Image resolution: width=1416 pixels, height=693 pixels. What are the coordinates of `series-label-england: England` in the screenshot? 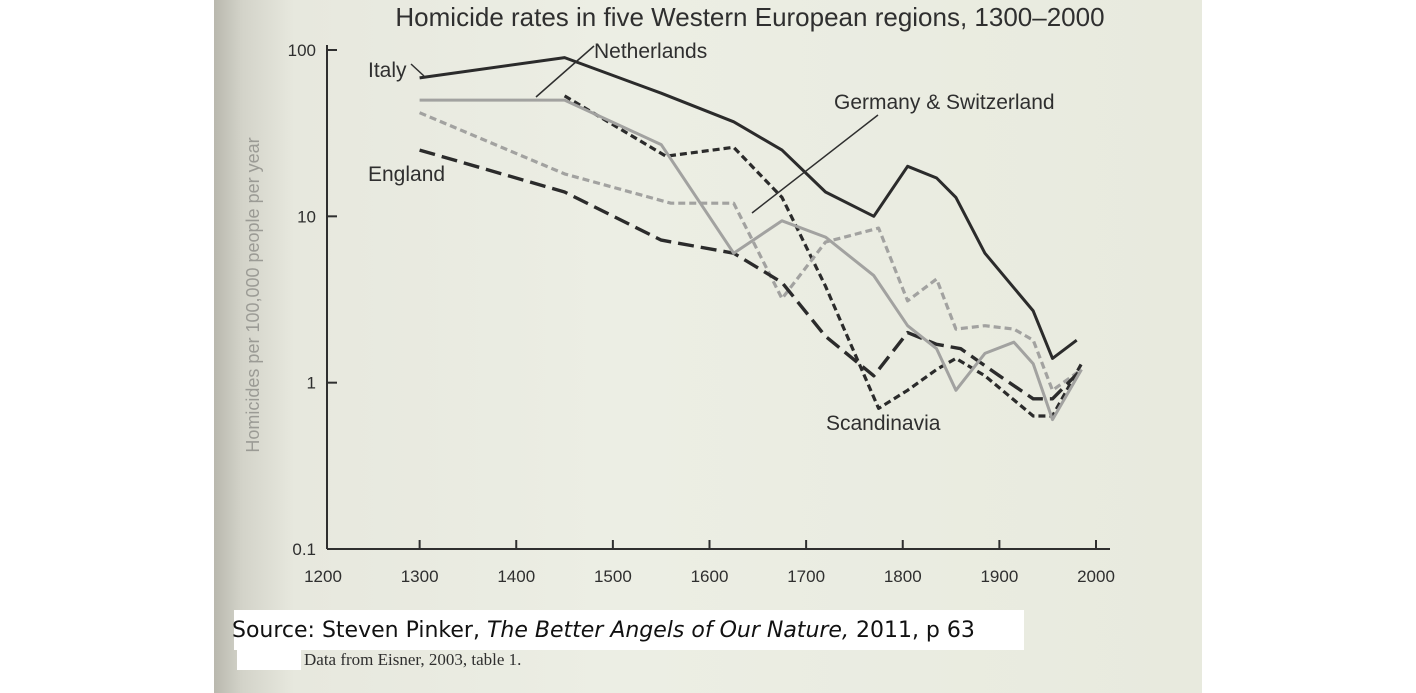 It's located at (406, 174).